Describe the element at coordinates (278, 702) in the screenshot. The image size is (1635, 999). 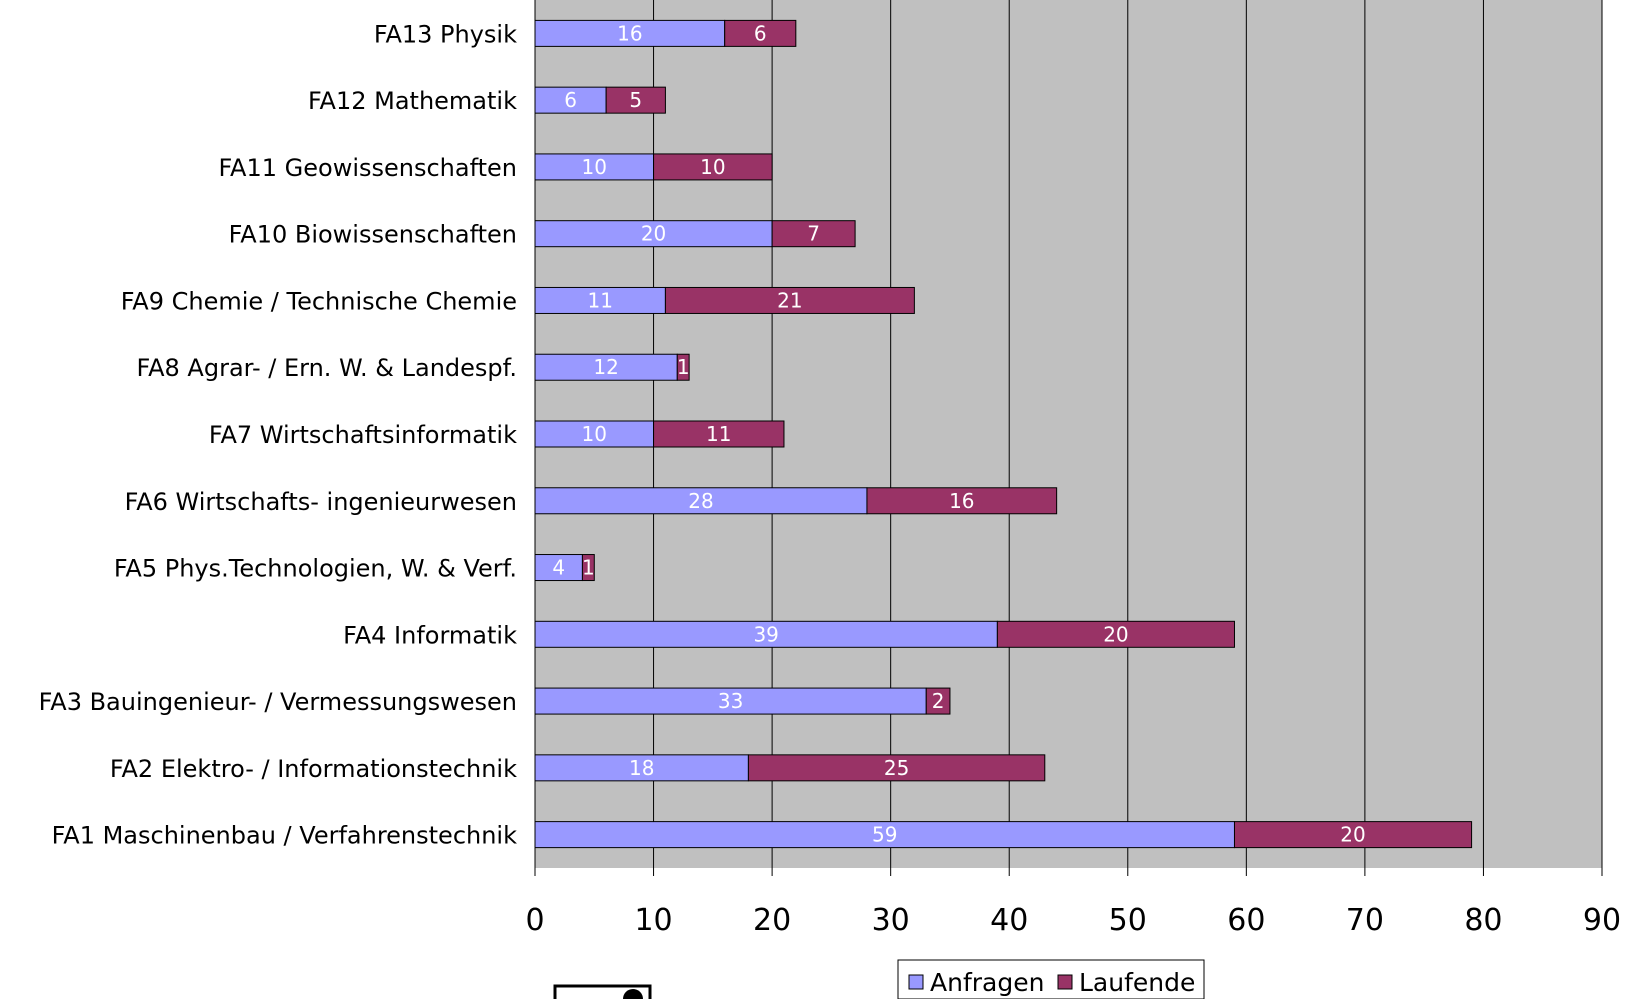
I see `category-label: FA3 Bauingenieur- / Vermessungswesen` at that location.